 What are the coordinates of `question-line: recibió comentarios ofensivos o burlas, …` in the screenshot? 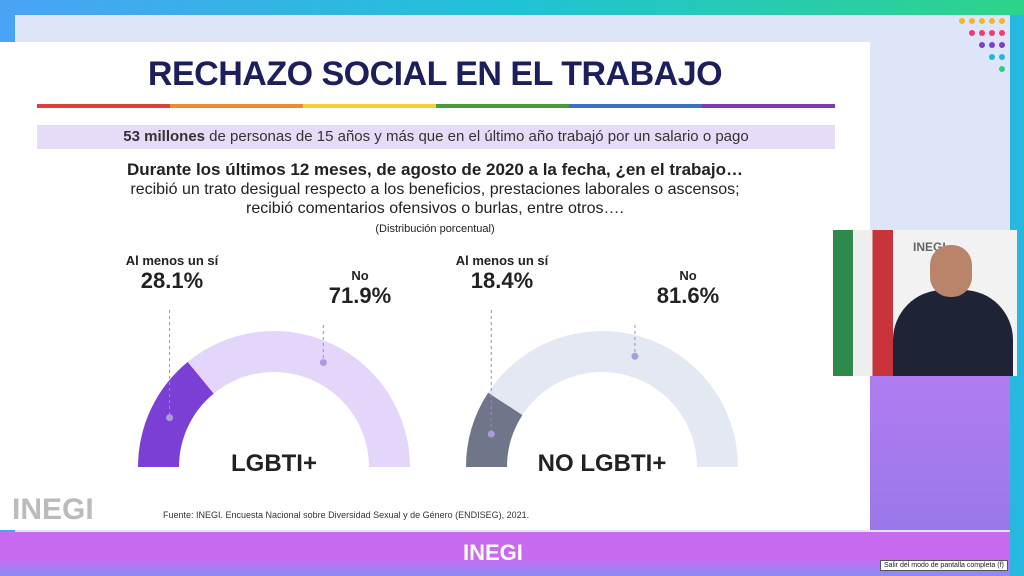 It's located at (435, 208).